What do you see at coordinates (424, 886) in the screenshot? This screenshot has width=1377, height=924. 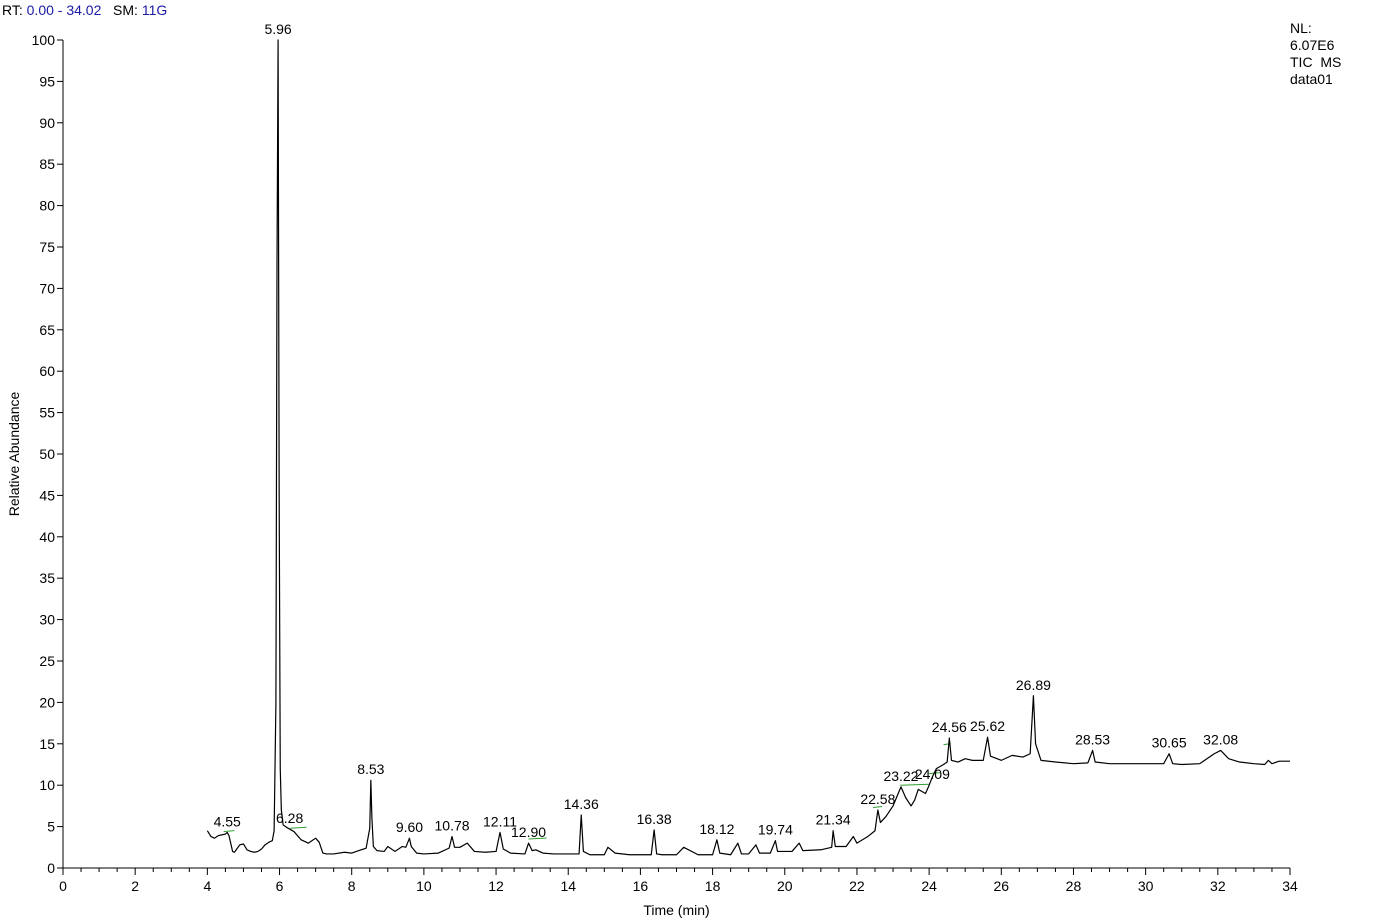 I see `x-tick-label: 10` at bounding box center [424, 886].